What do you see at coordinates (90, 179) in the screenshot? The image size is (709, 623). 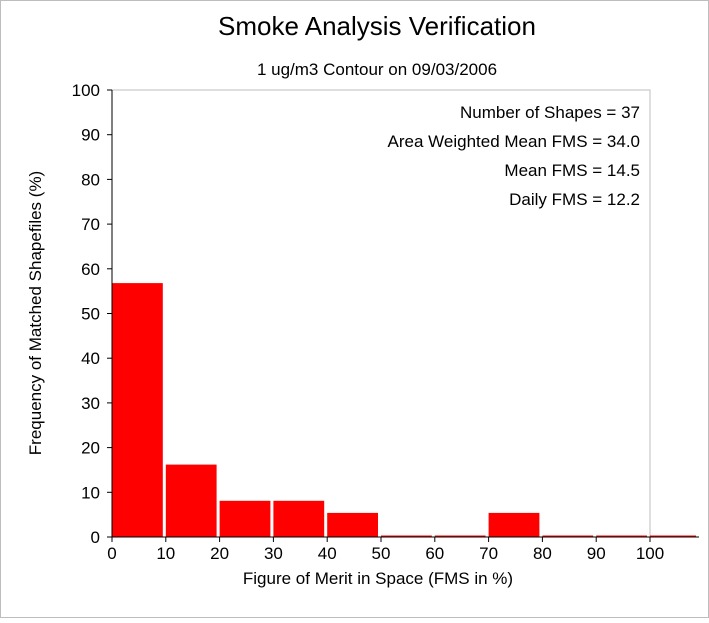 I see `y-tick-label: 80` at bounding box center [90, 179].